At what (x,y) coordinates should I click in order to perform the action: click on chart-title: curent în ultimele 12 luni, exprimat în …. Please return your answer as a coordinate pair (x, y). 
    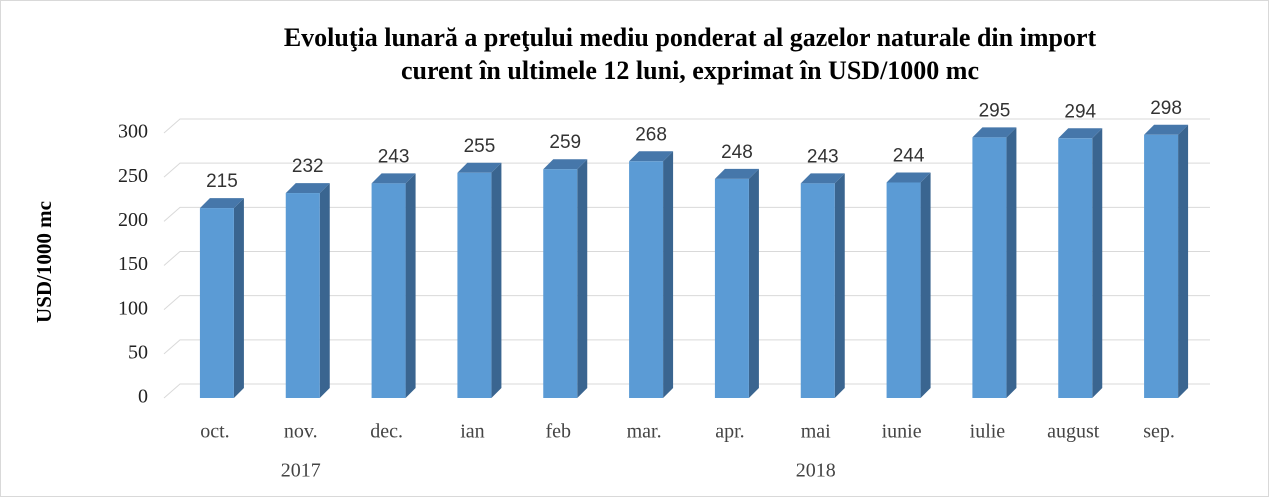
    Looking at the image, I should click on (690, 70).